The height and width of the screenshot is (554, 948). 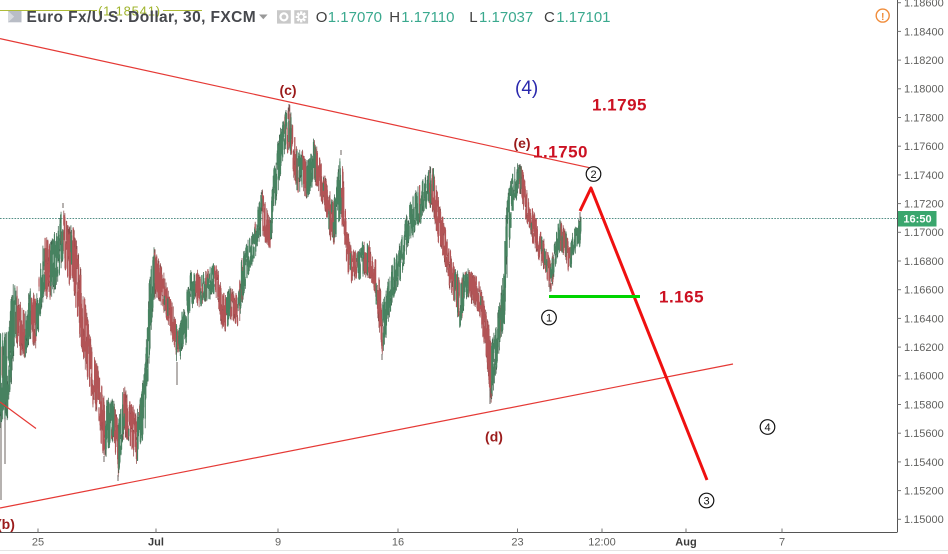 What do you see at coordinates (549, 319) in the screenshot?
I see `svg-text: 1` at bounding box center [549, 319].